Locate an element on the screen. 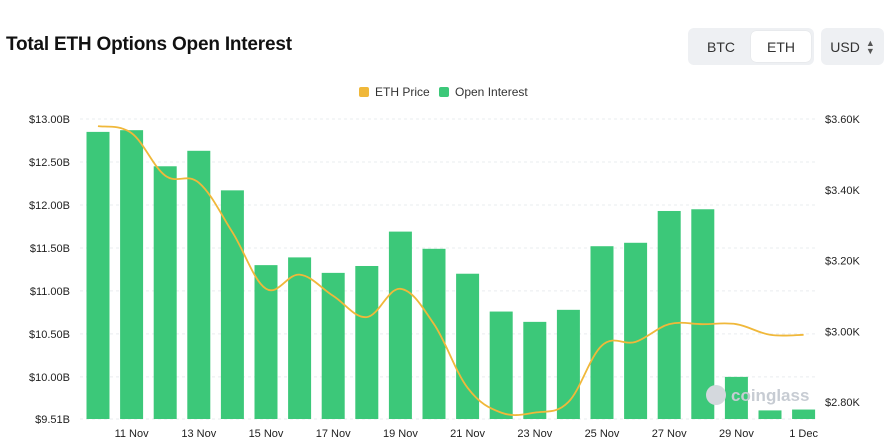 Image resolution: width=891 pixels, height=441 pixels. x-tick-label: 11 Nov is located at coordinates (132, 434).